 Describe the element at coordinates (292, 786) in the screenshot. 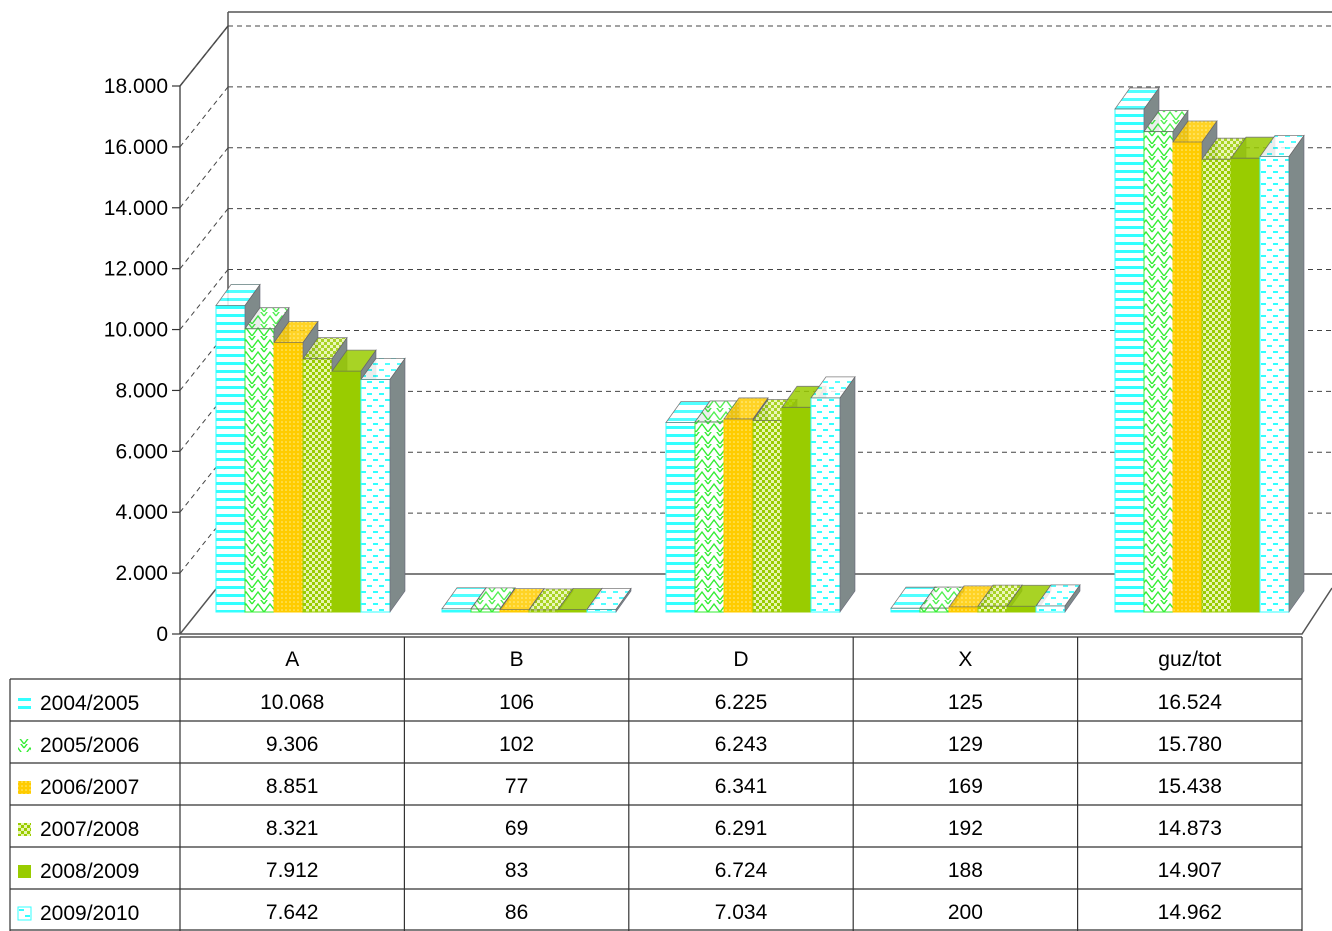

I see `table-cell: 8.851` at that location.